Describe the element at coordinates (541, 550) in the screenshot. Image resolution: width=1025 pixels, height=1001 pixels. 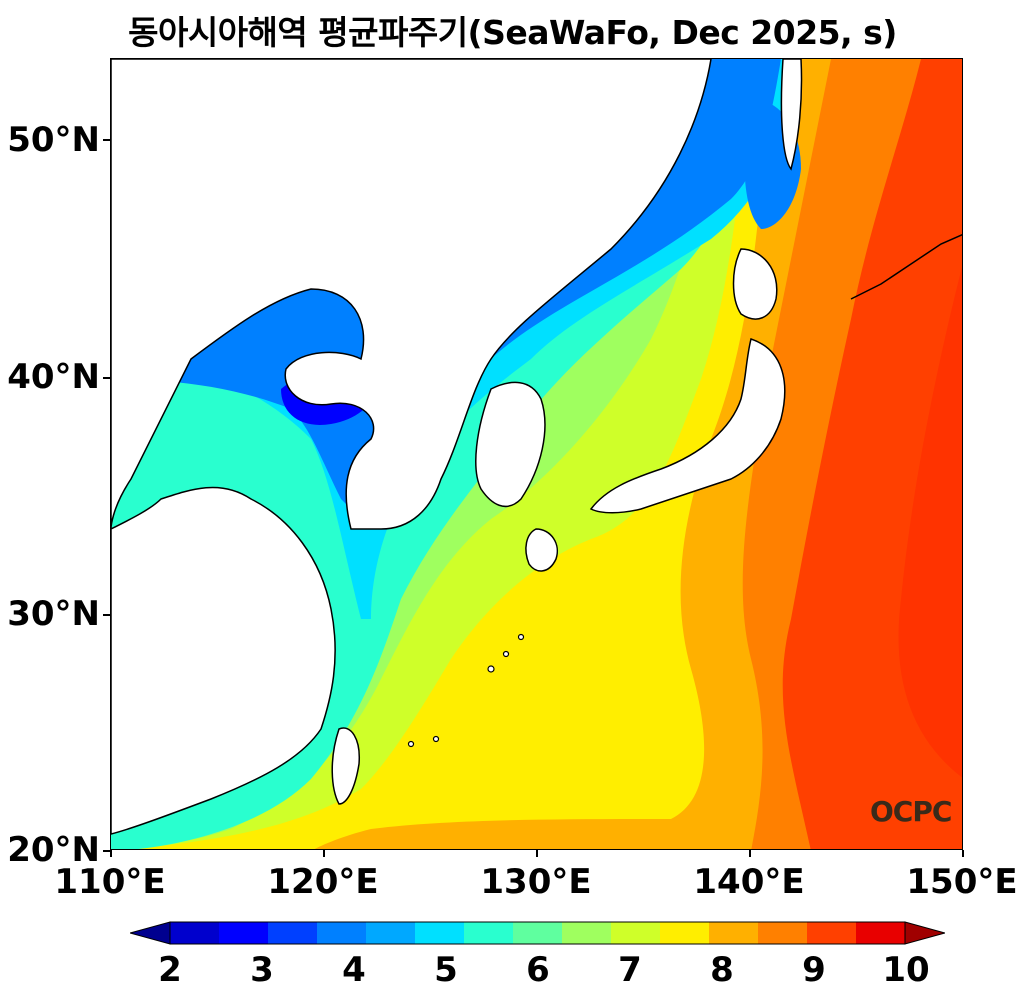
I see `land-kyushu` at that location.